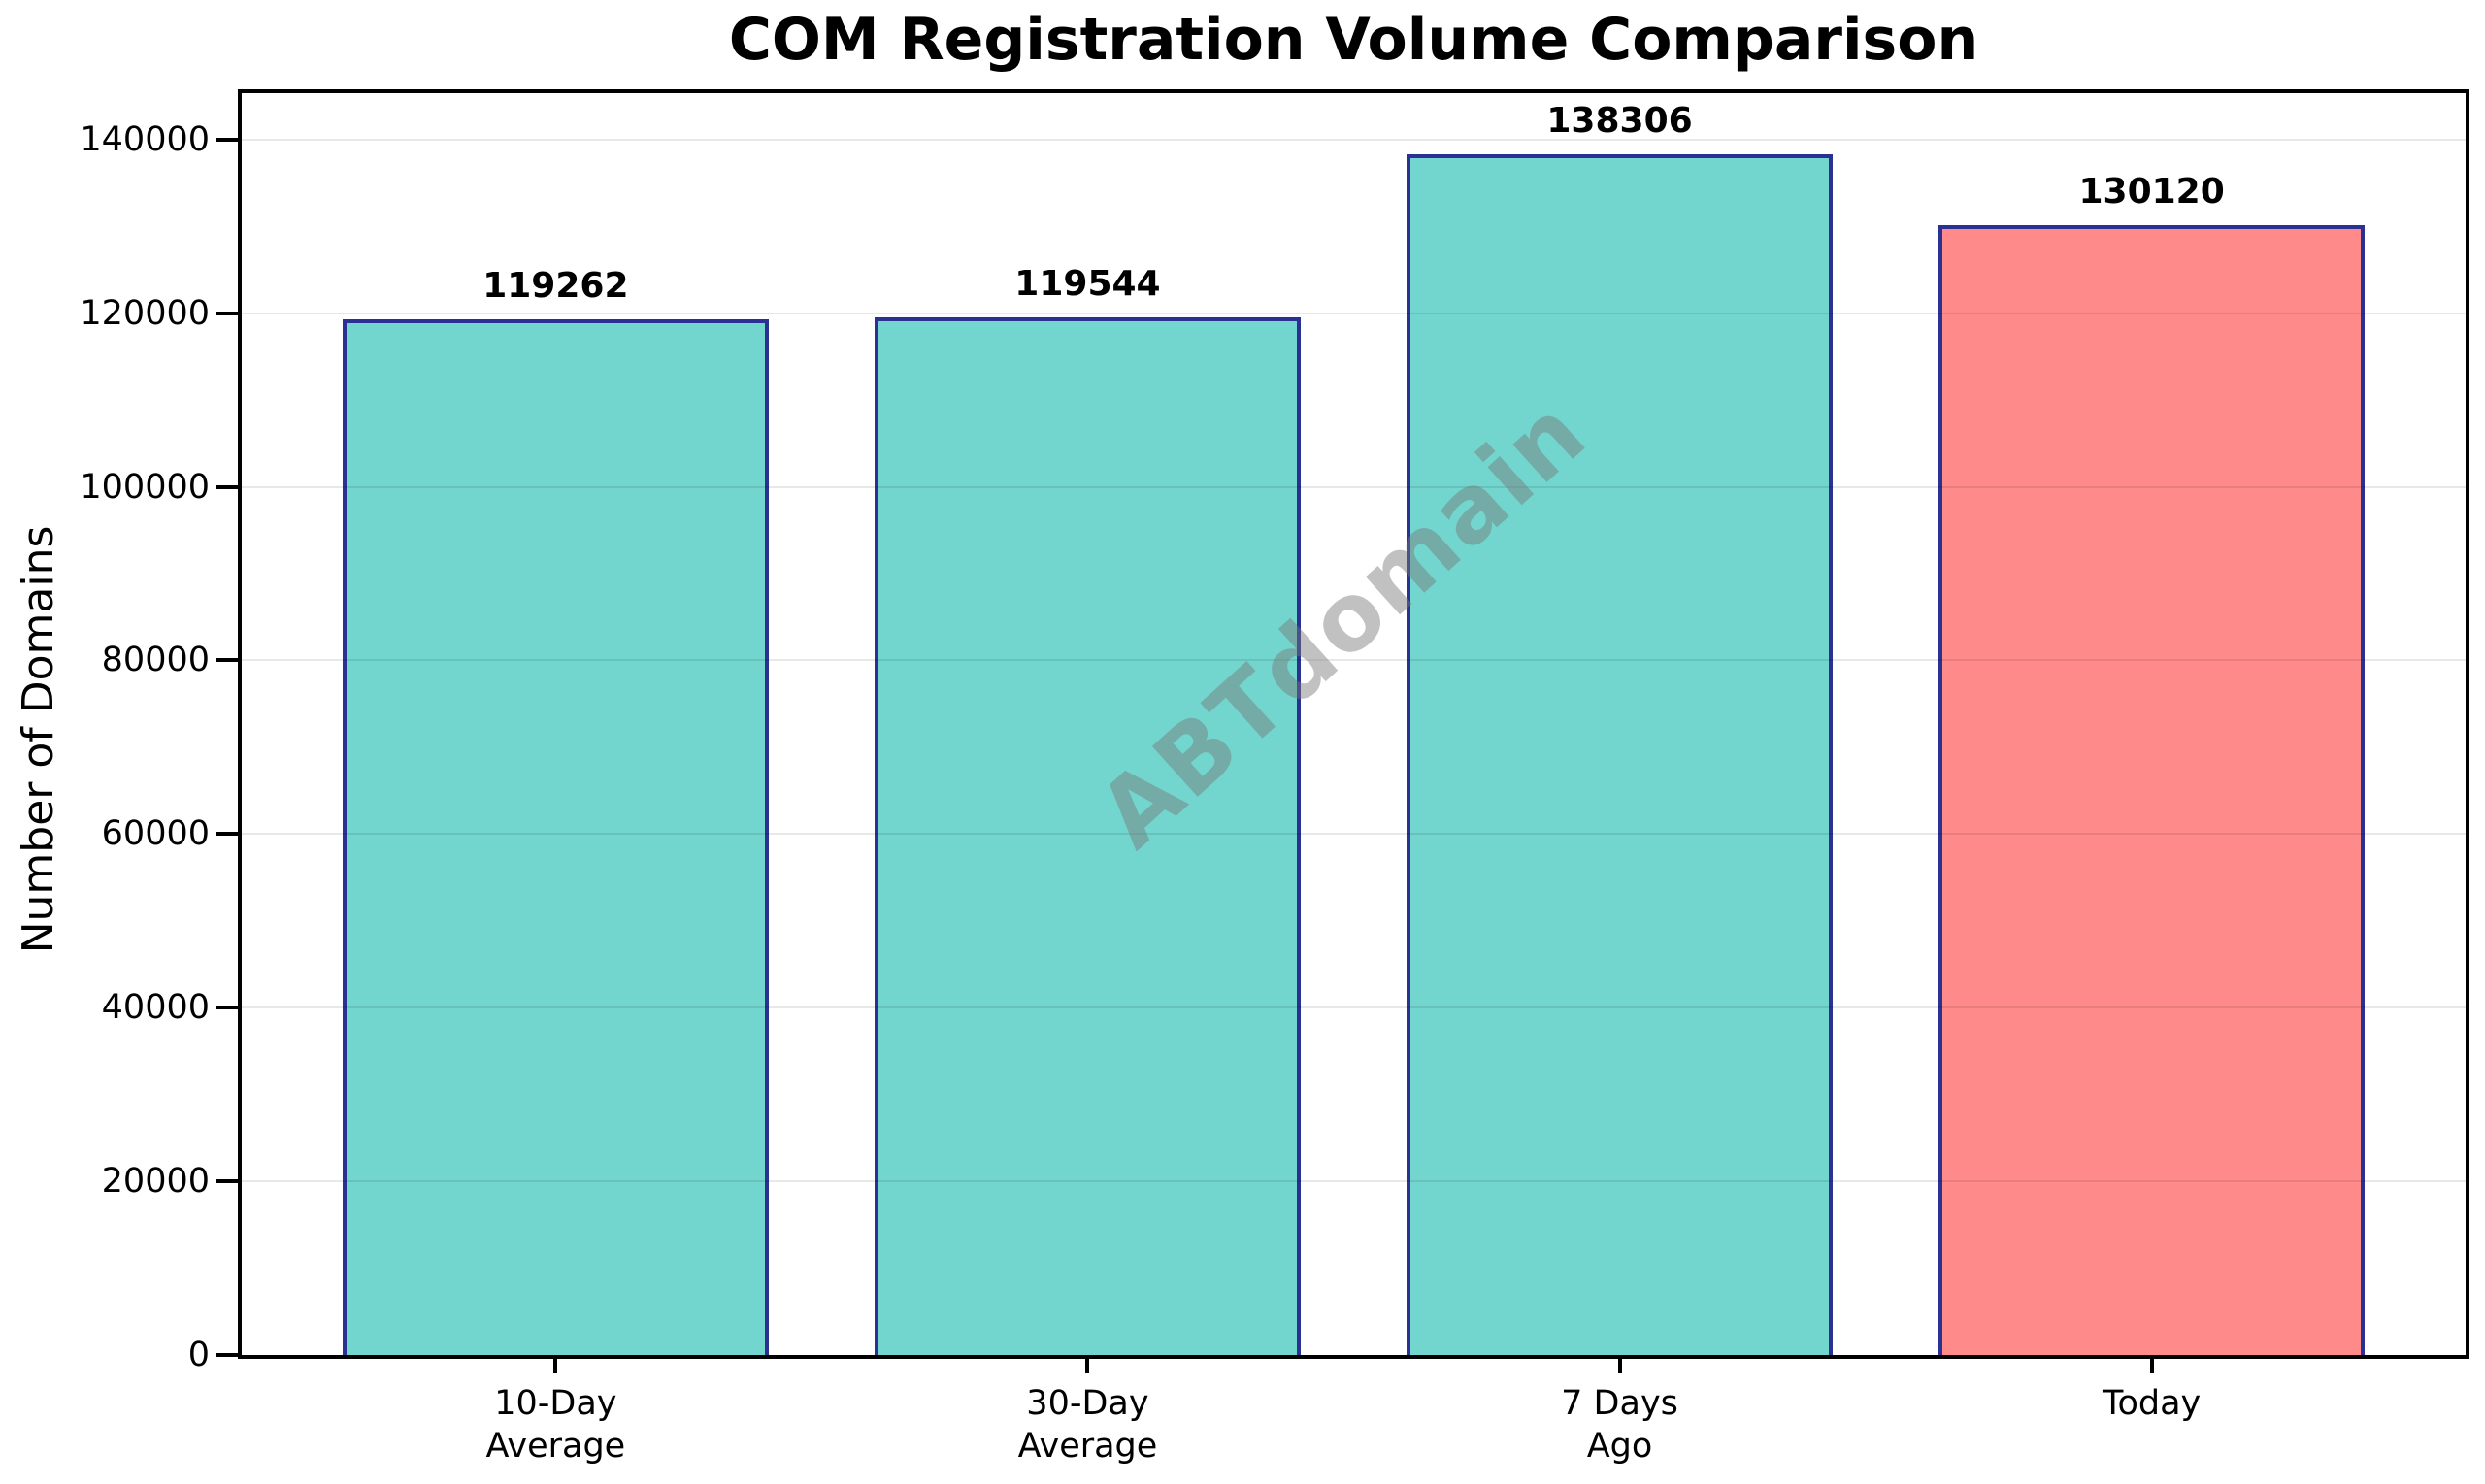 Image resolution: width=2485 pixels, height=1484 pixels. I want to click on x-tick-label-line: Today, so click(2152, 1403).